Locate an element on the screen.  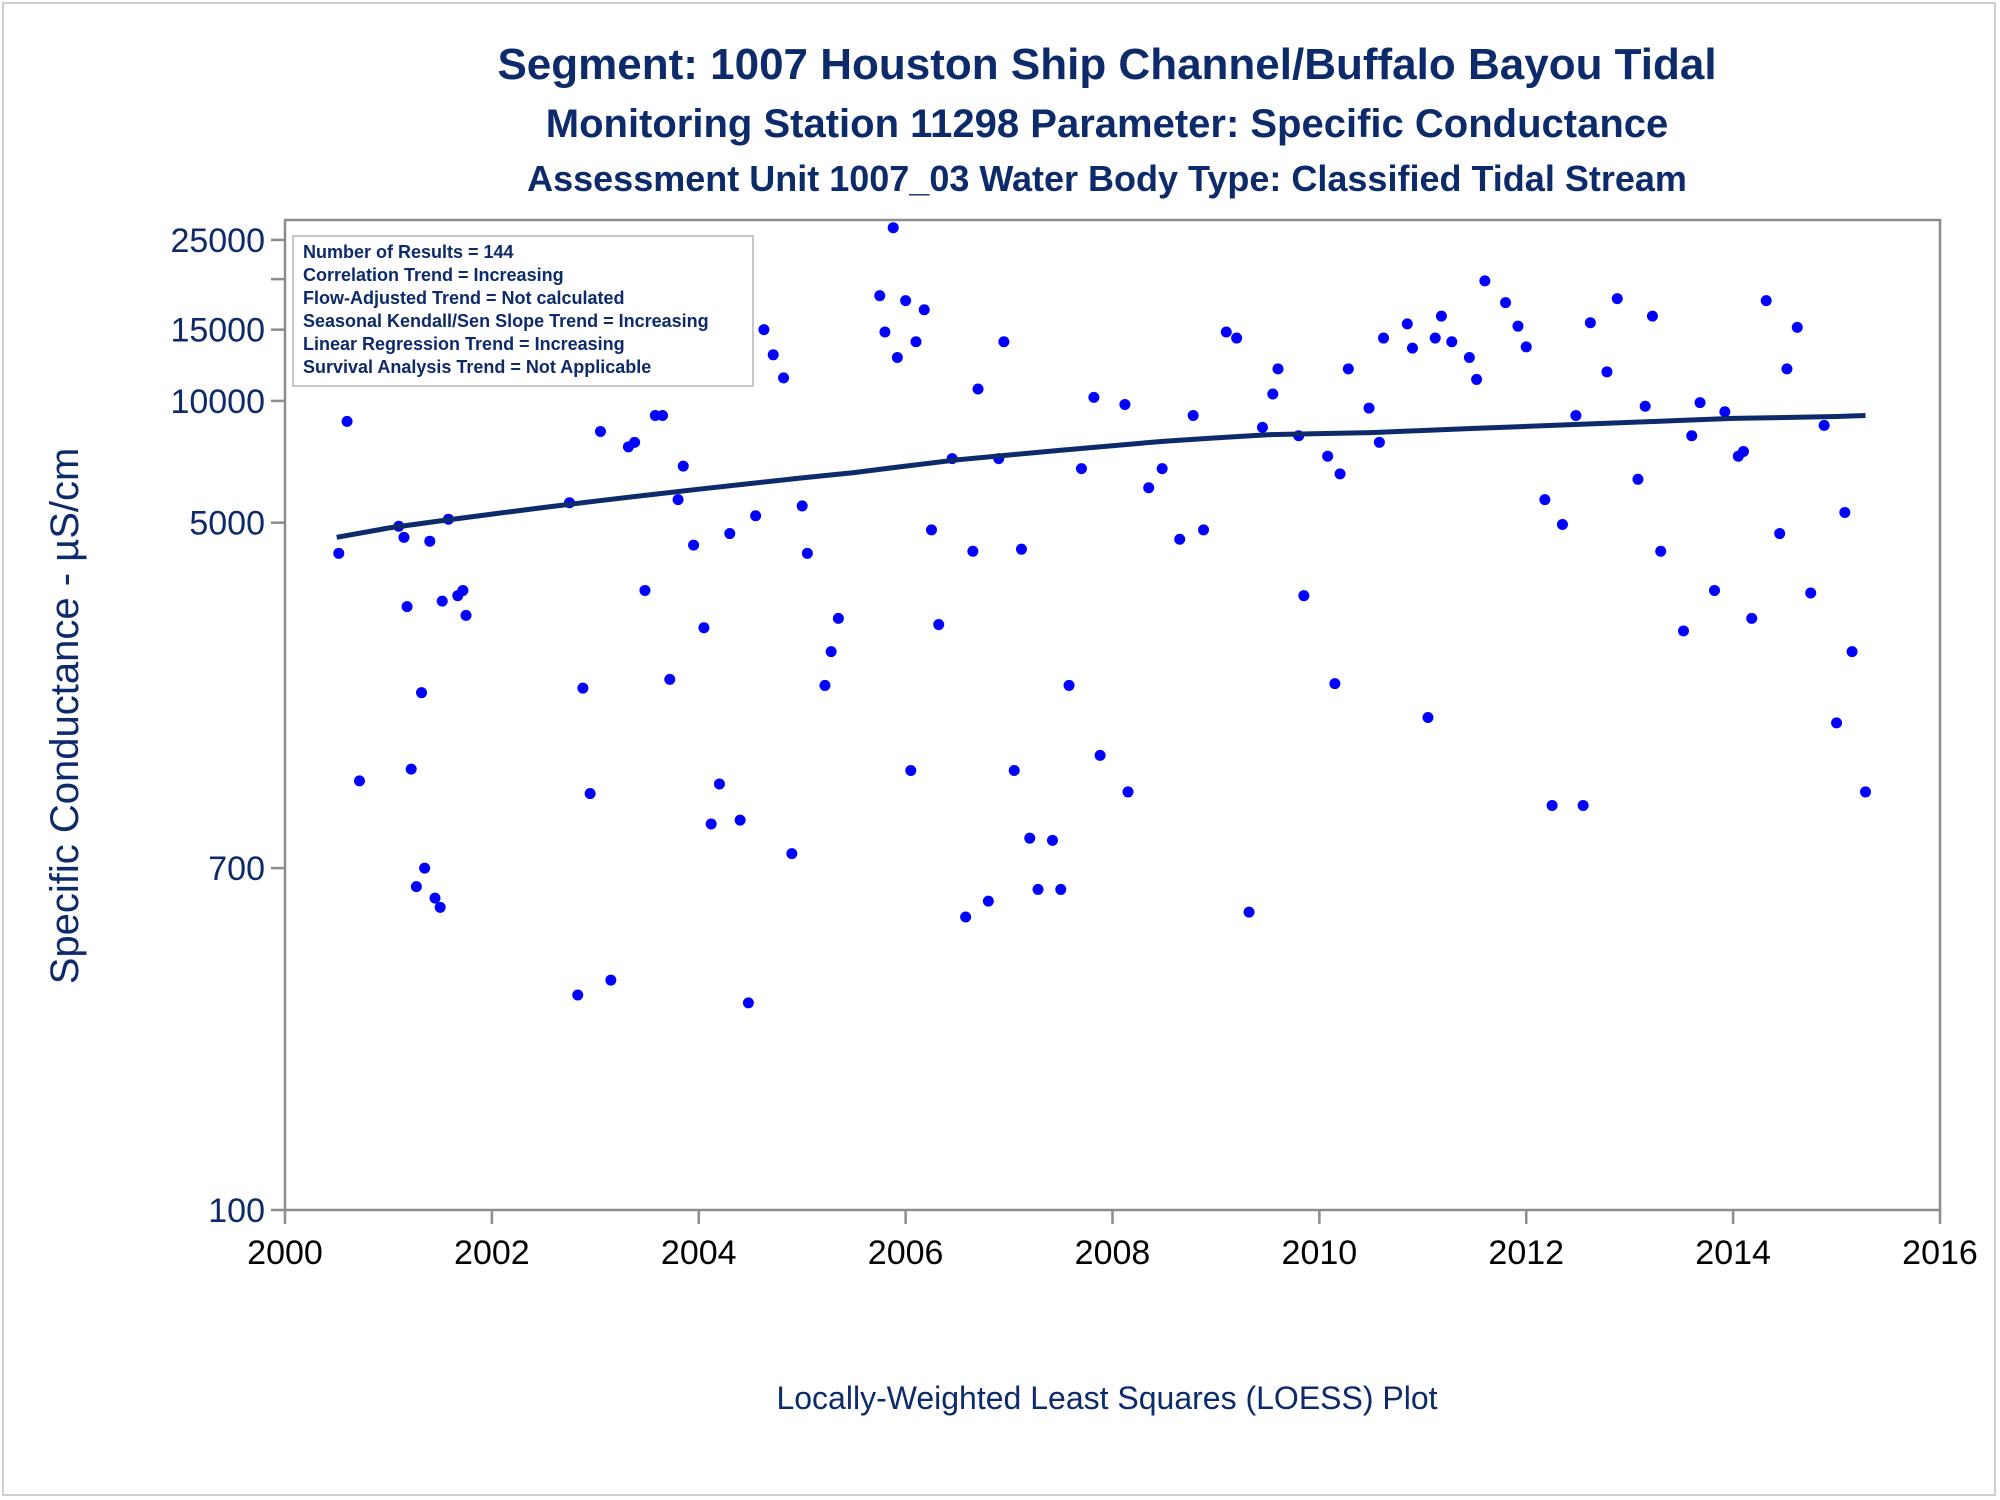
y-tick-label: 10000 is located at coordinates (217, 402).